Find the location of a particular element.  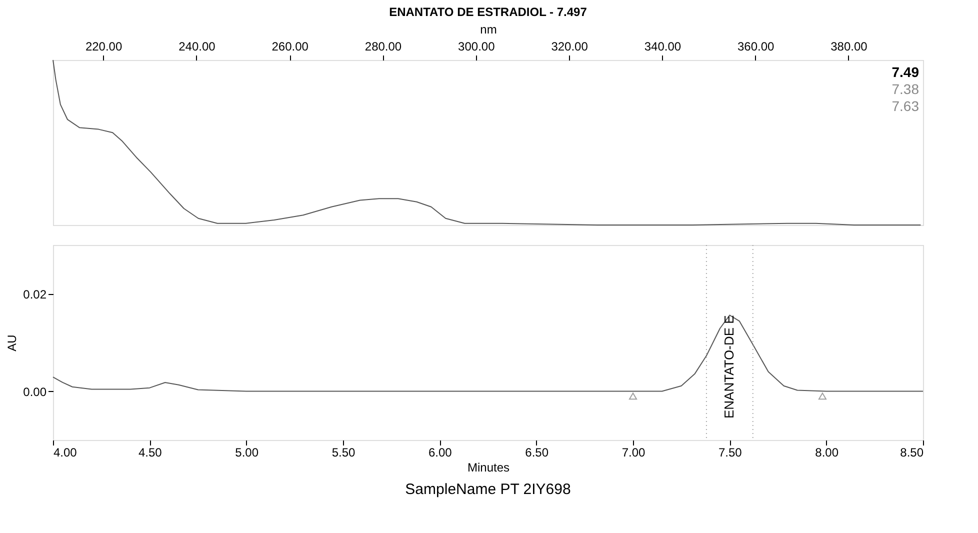

x-tick-label: 220.00 is located at coordinates (103, 47).